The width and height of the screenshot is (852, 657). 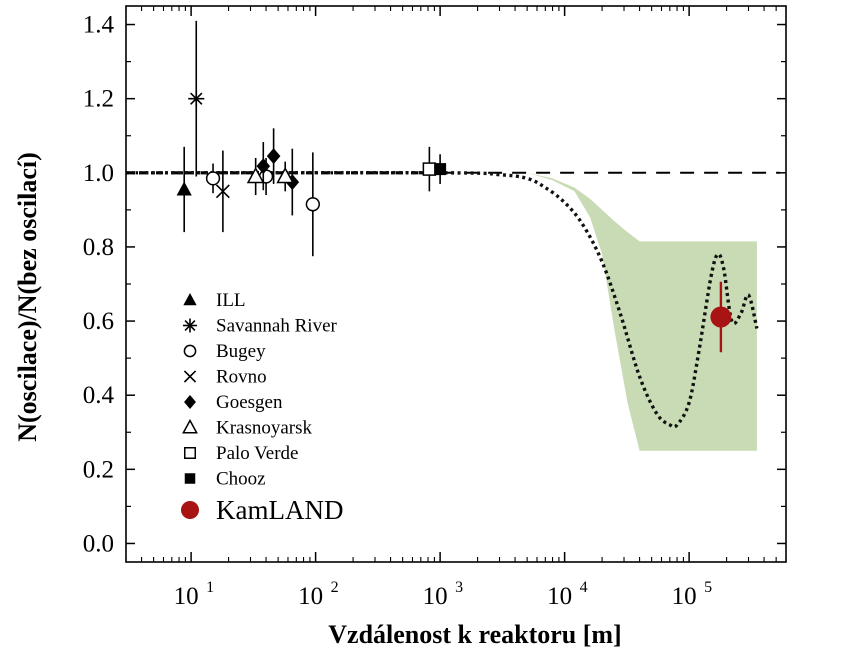 What do you see at coordinates (684, 596) in the screenshot?
I see `x-tick-label-4: 10` at bounding box center [684, 596].